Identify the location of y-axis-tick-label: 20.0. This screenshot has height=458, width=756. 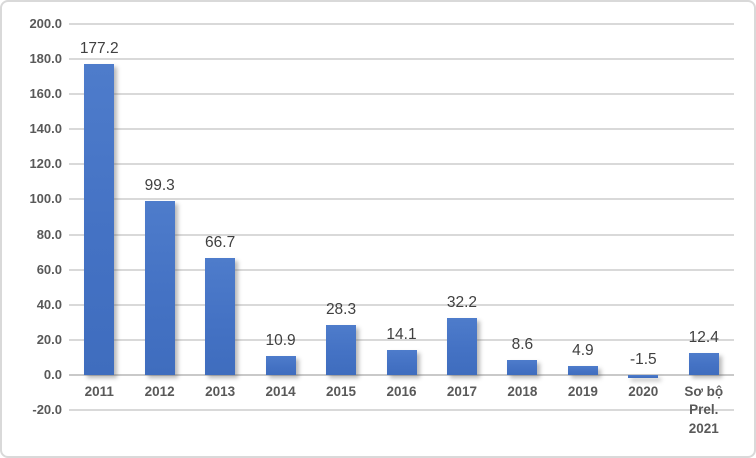
(49, 339).